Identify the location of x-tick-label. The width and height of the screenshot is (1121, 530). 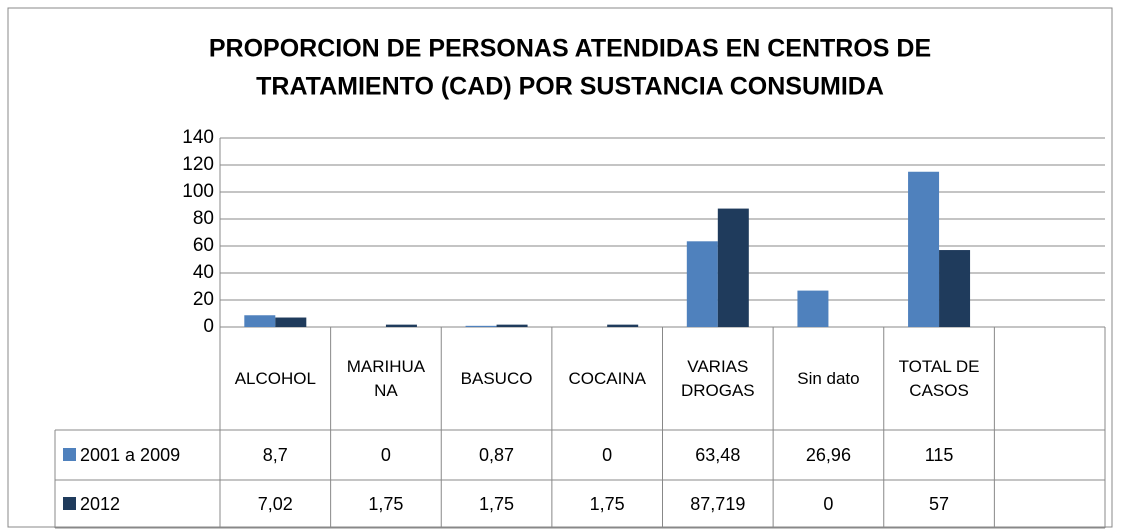
(1049, 379).